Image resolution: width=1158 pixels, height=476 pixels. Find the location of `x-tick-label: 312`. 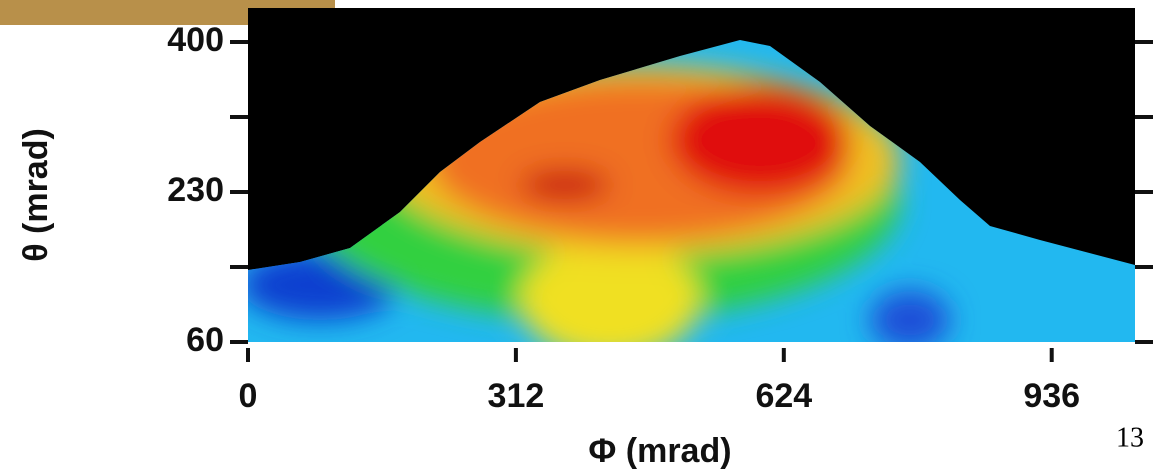

x-tick-label: 312 is located at coordinates (516, 396).